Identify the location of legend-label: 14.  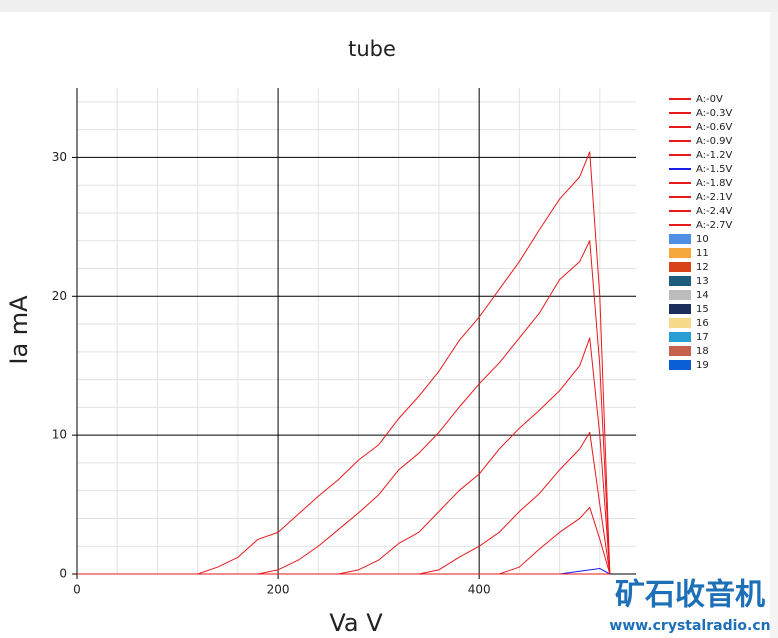
(702, 295).